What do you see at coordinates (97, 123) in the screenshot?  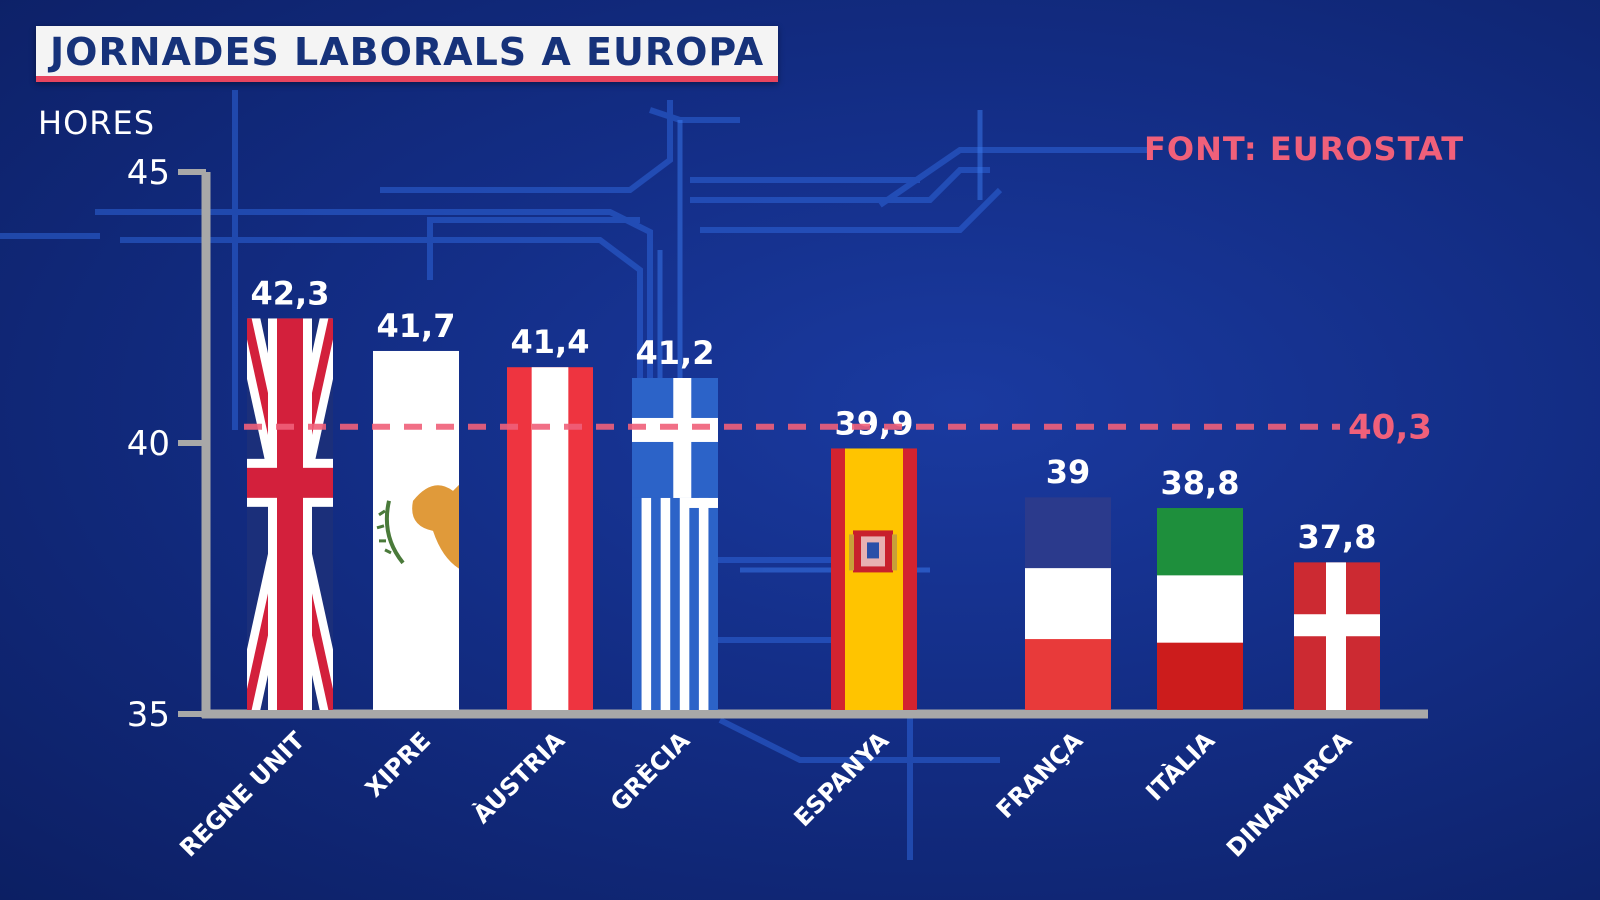 I see `y-axis-unit-label: HORES` at bounding box center [97, 123].